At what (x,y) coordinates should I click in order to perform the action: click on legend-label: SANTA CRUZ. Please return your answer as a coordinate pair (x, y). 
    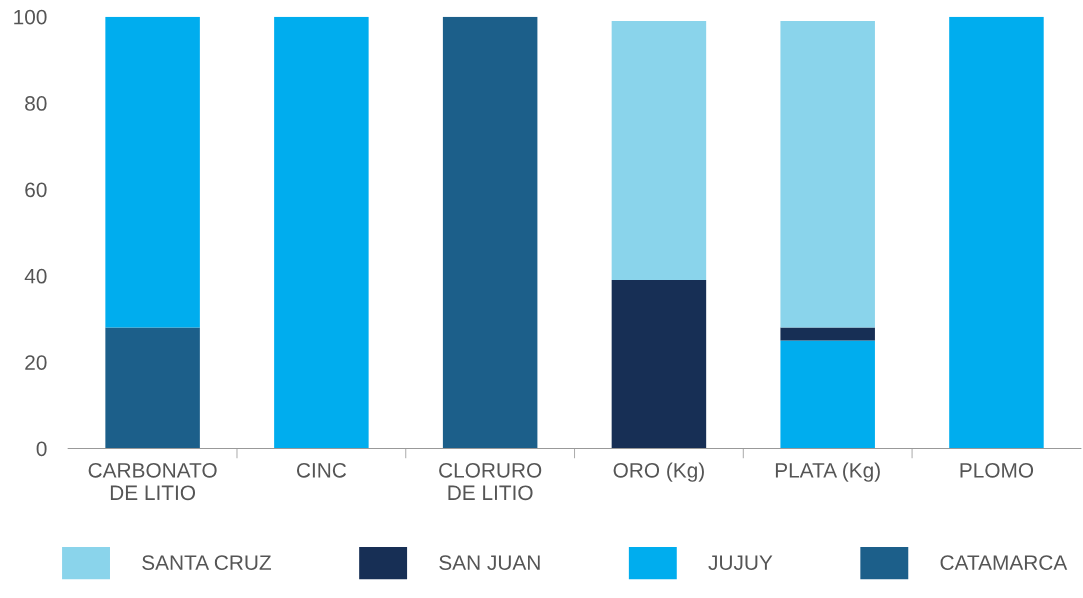
    Looking at the image, I should click on (207, 562).